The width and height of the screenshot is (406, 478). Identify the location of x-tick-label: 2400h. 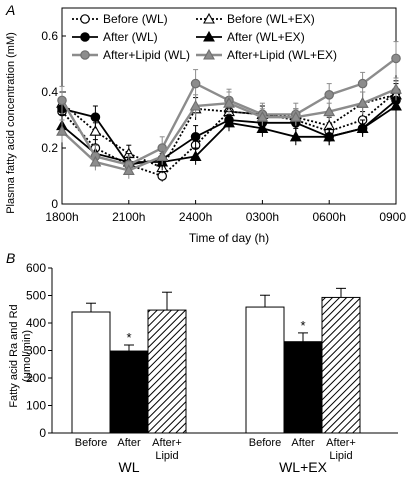
(195, 217).